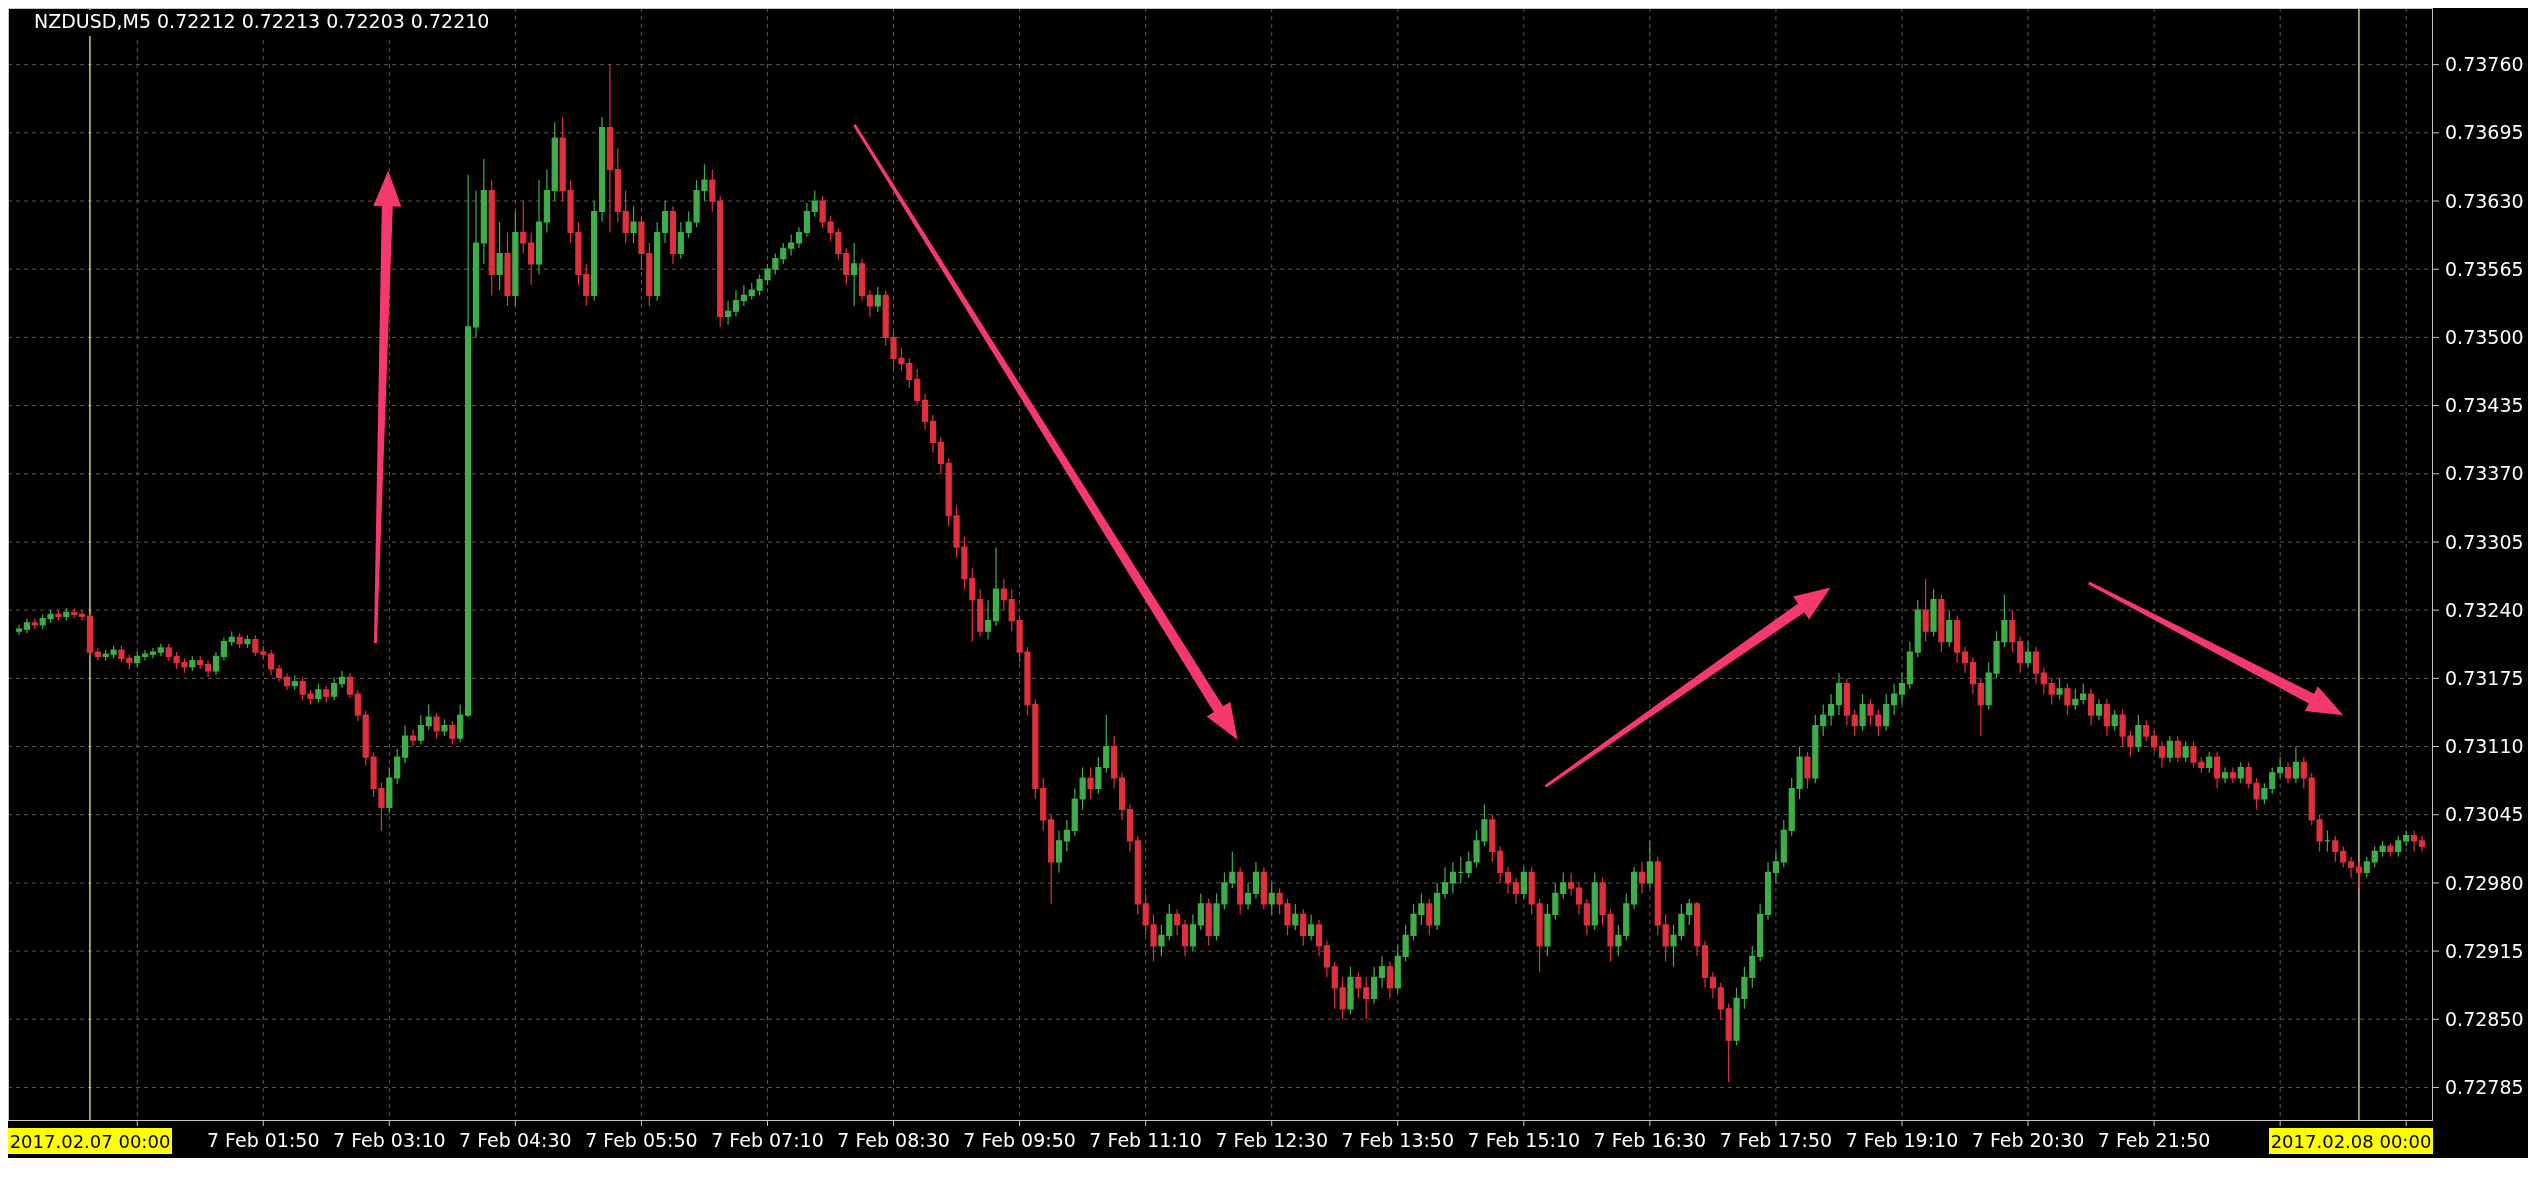 Image resolution: width=2544 pixels, height=1192 pixels. What do you see at coordinates (263, 1140) in the screenshot?
I see `x-tick-label: 7 Feb 01:50` at bounding box center [263, 1140].